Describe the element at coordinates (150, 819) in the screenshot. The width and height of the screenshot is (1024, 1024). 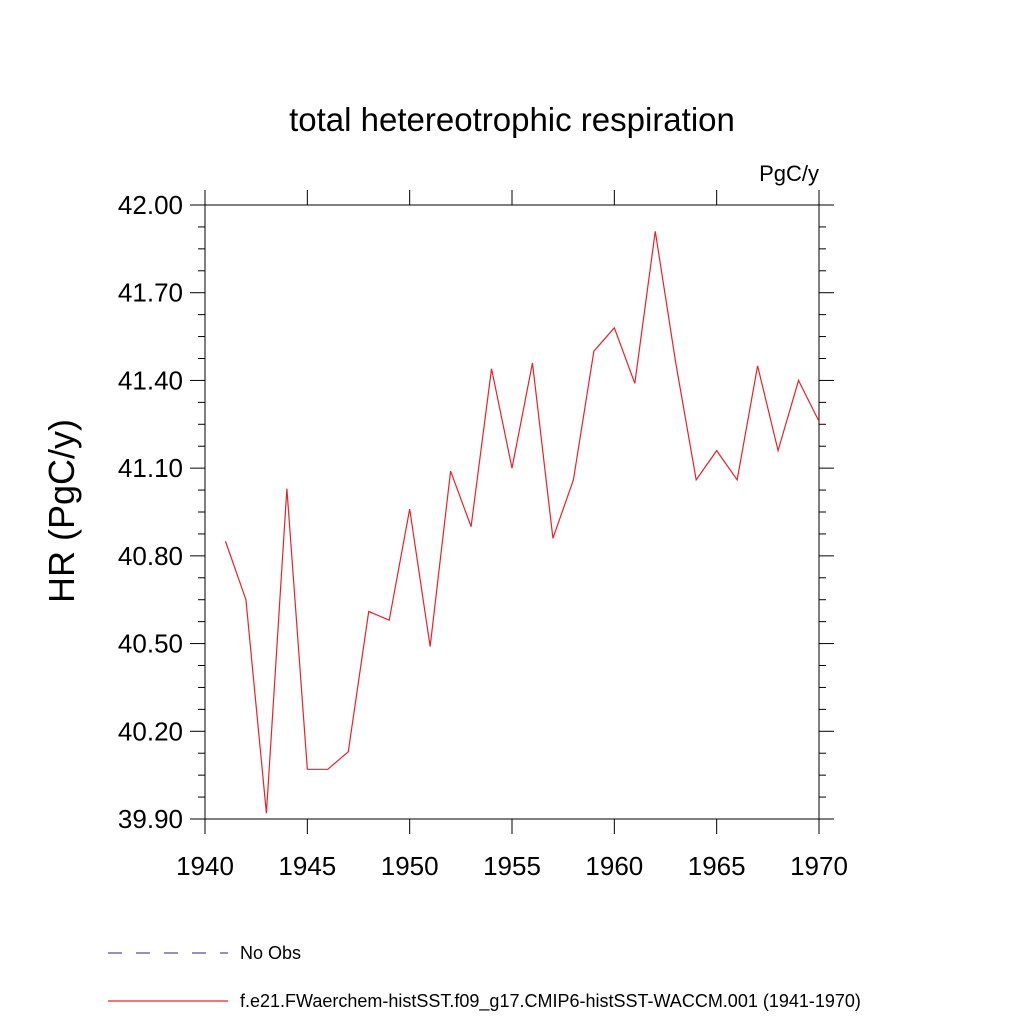
I see `y-tick-label: 39.90` at that location.